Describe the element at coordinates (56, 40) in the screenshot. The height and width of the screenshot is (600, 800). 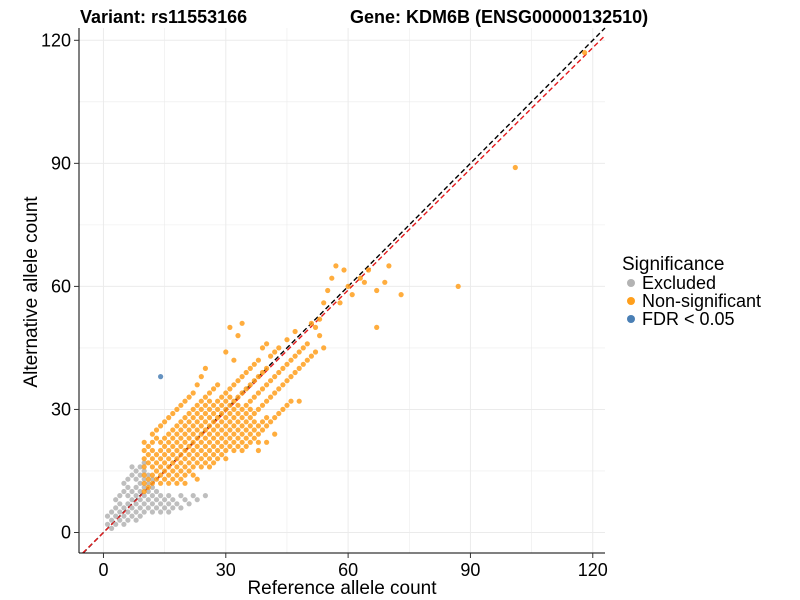
I see `y-tick-label: 120` at that location.